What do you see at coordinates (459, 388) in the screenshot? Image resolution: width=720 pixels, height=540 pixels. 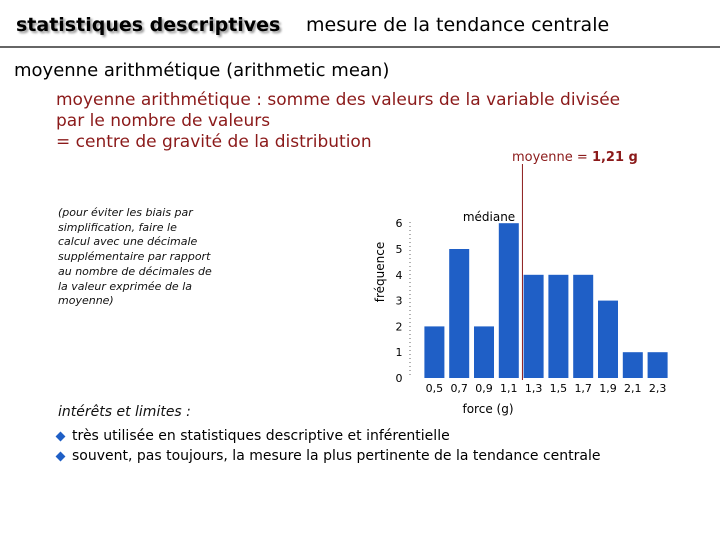 I see `x-tick-label: 0,7` at bounding box center [459, 388].